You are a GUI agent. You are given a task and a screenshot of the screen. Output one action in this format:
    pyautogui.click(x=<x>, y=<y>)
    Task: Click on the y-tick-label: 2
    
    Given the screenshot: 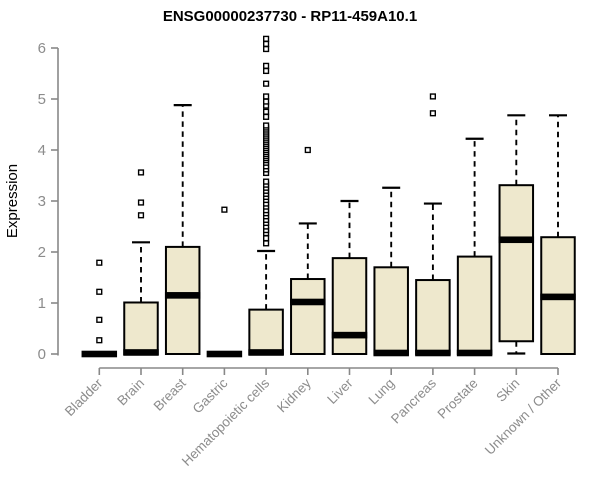 What is the action you would take?
    pyautogui.click(x=42, y=252)
    